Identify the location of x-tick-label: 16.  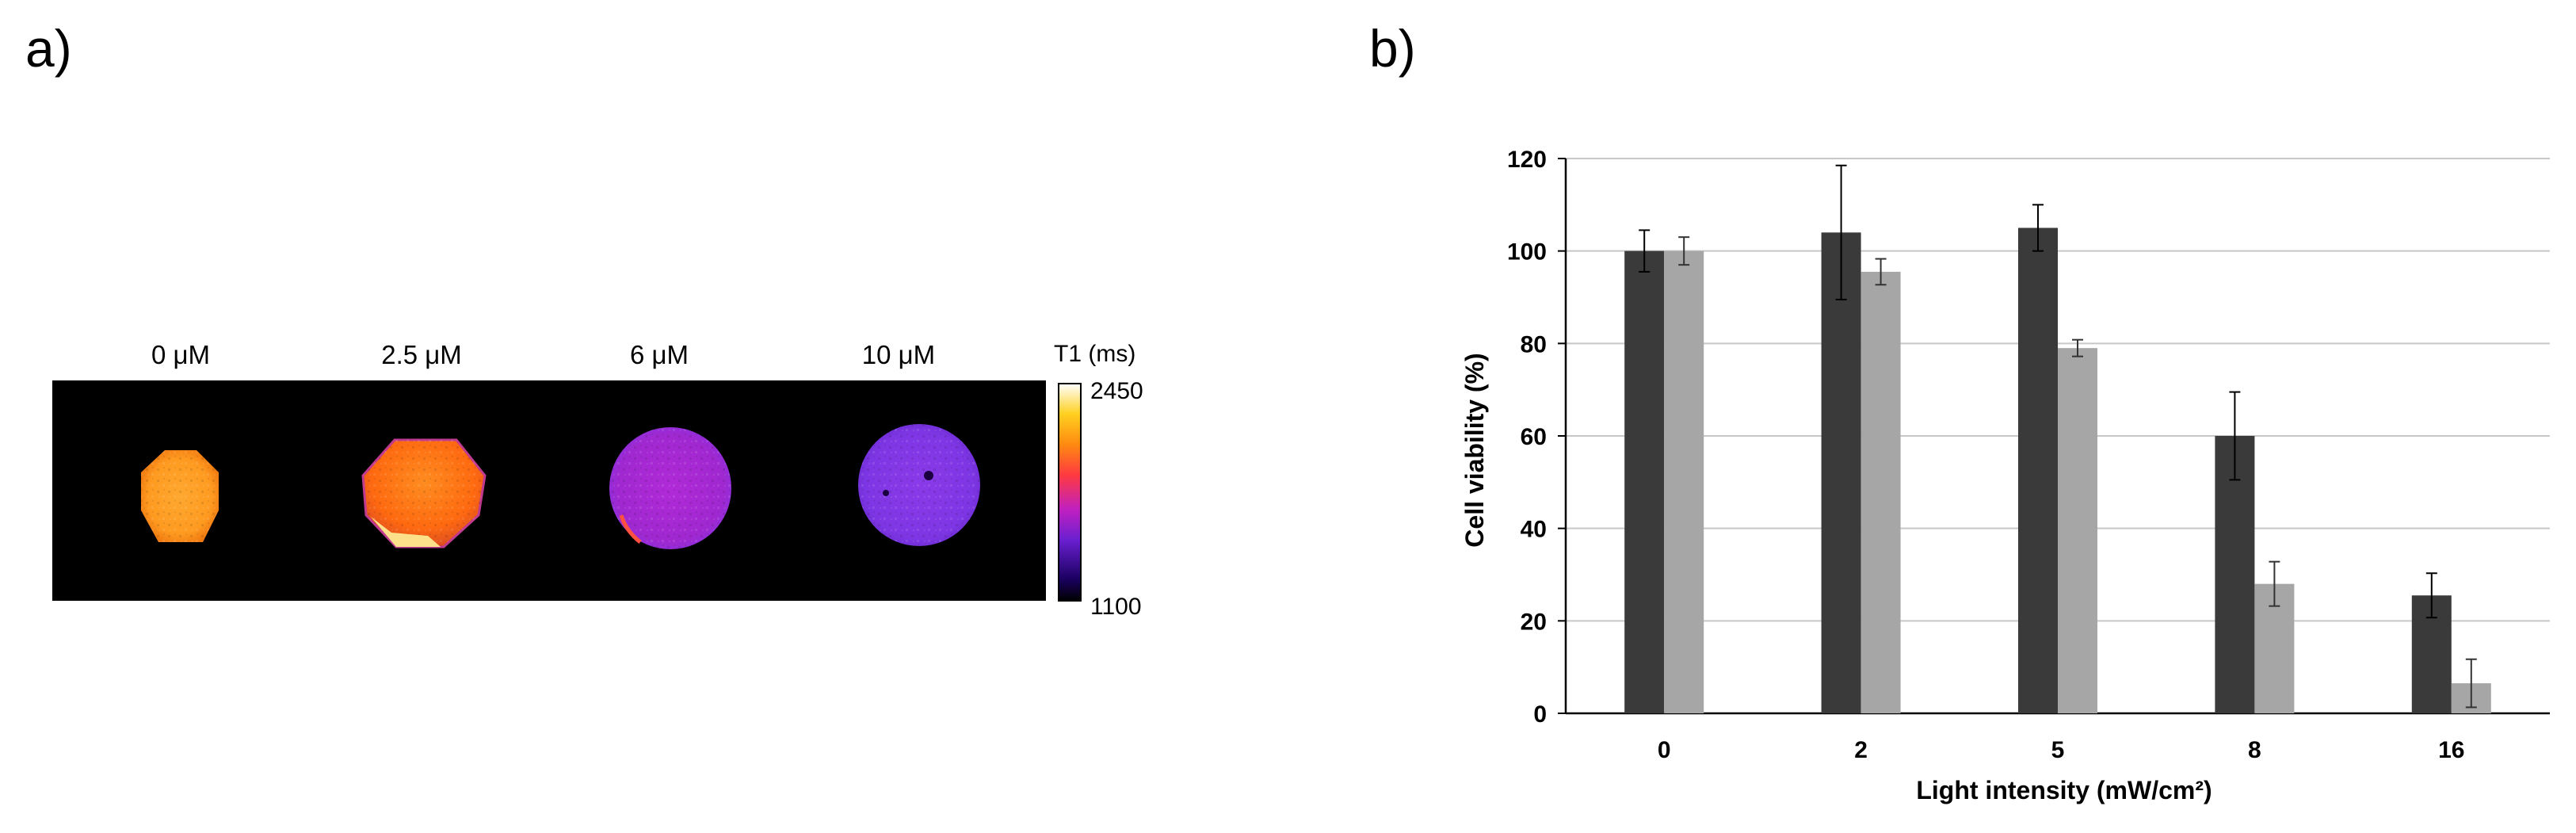
(2451, 750).